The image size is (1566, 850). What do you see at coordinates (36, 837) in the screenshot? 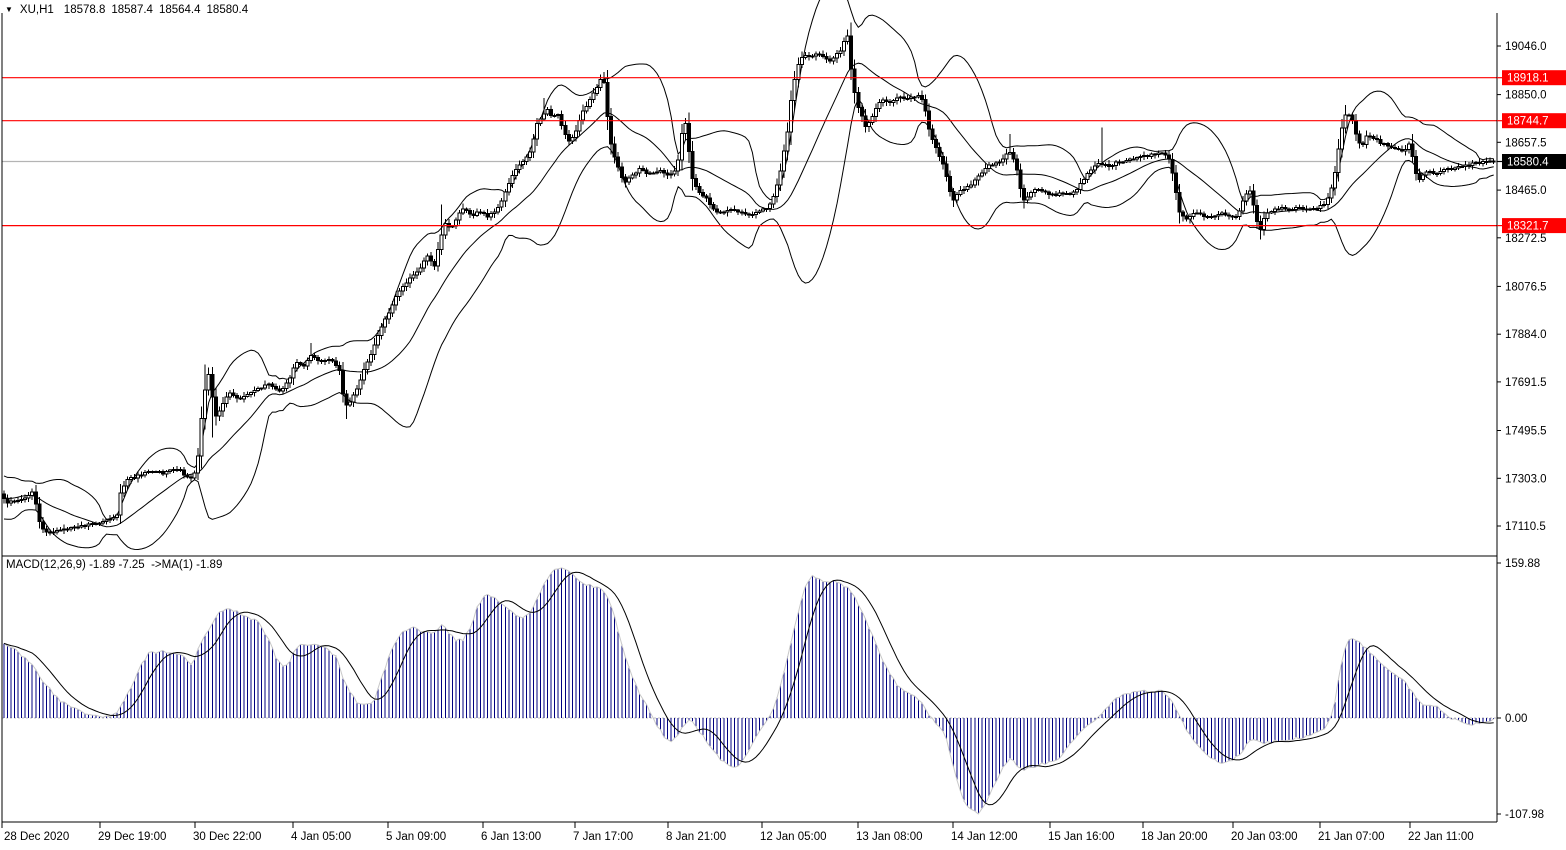
I see `svg-text: 28 Dec 2020` at bounding box center [36, 837].